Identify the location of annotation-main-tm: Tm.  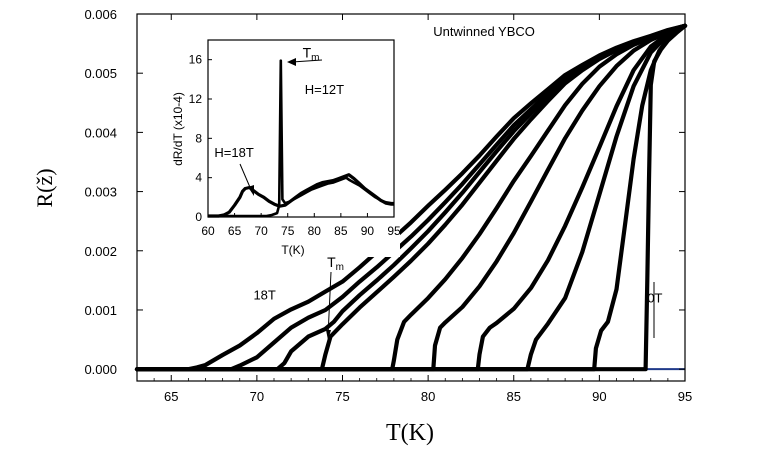
(335, 263).